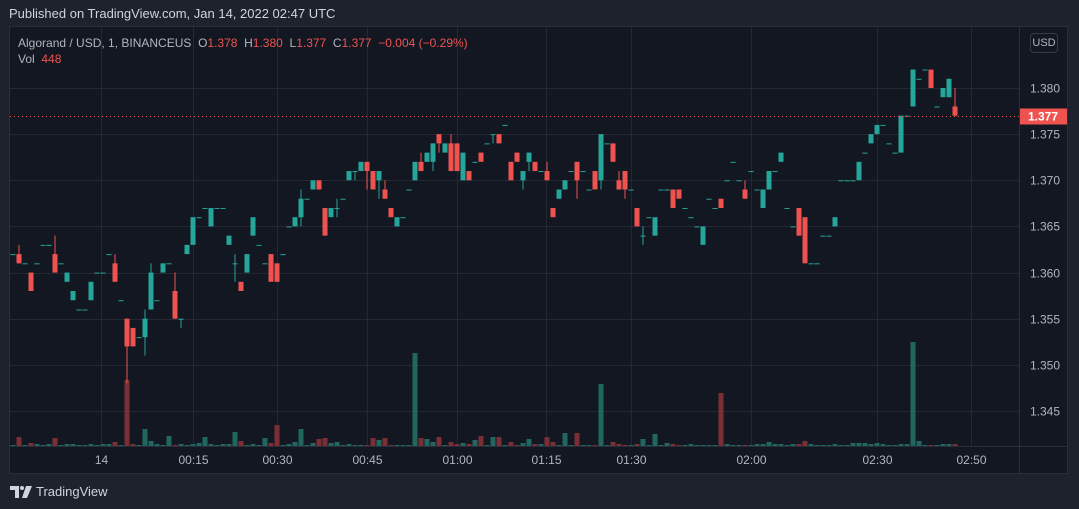 The height and width of the screenshot is (509, 1079). Describe the element at coordinates (367, 460) in the screenshot. I see `time-tick-label: 00:45` at that location.